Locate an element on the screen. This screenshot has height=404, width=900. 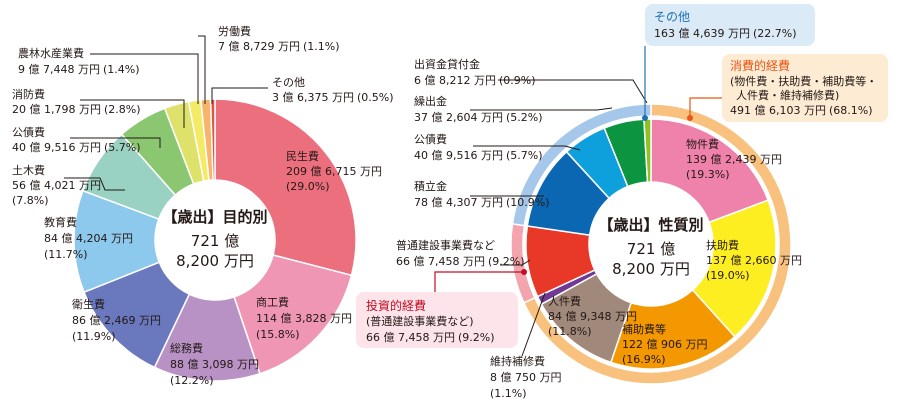
consumption-group-box is located at coordinates (805, 88).